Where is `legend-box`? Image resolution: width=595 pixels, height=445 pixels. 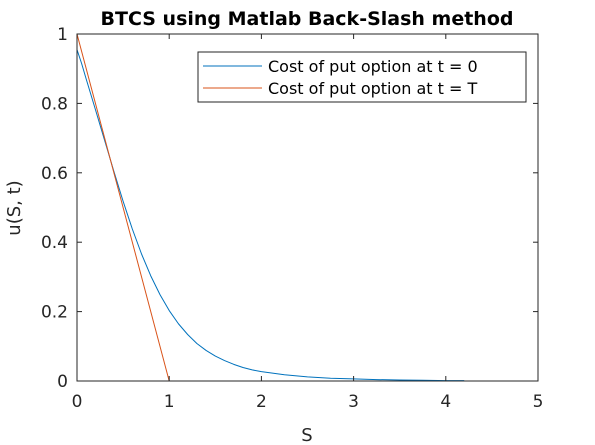
legend-box is located at coordinates (362, 77).